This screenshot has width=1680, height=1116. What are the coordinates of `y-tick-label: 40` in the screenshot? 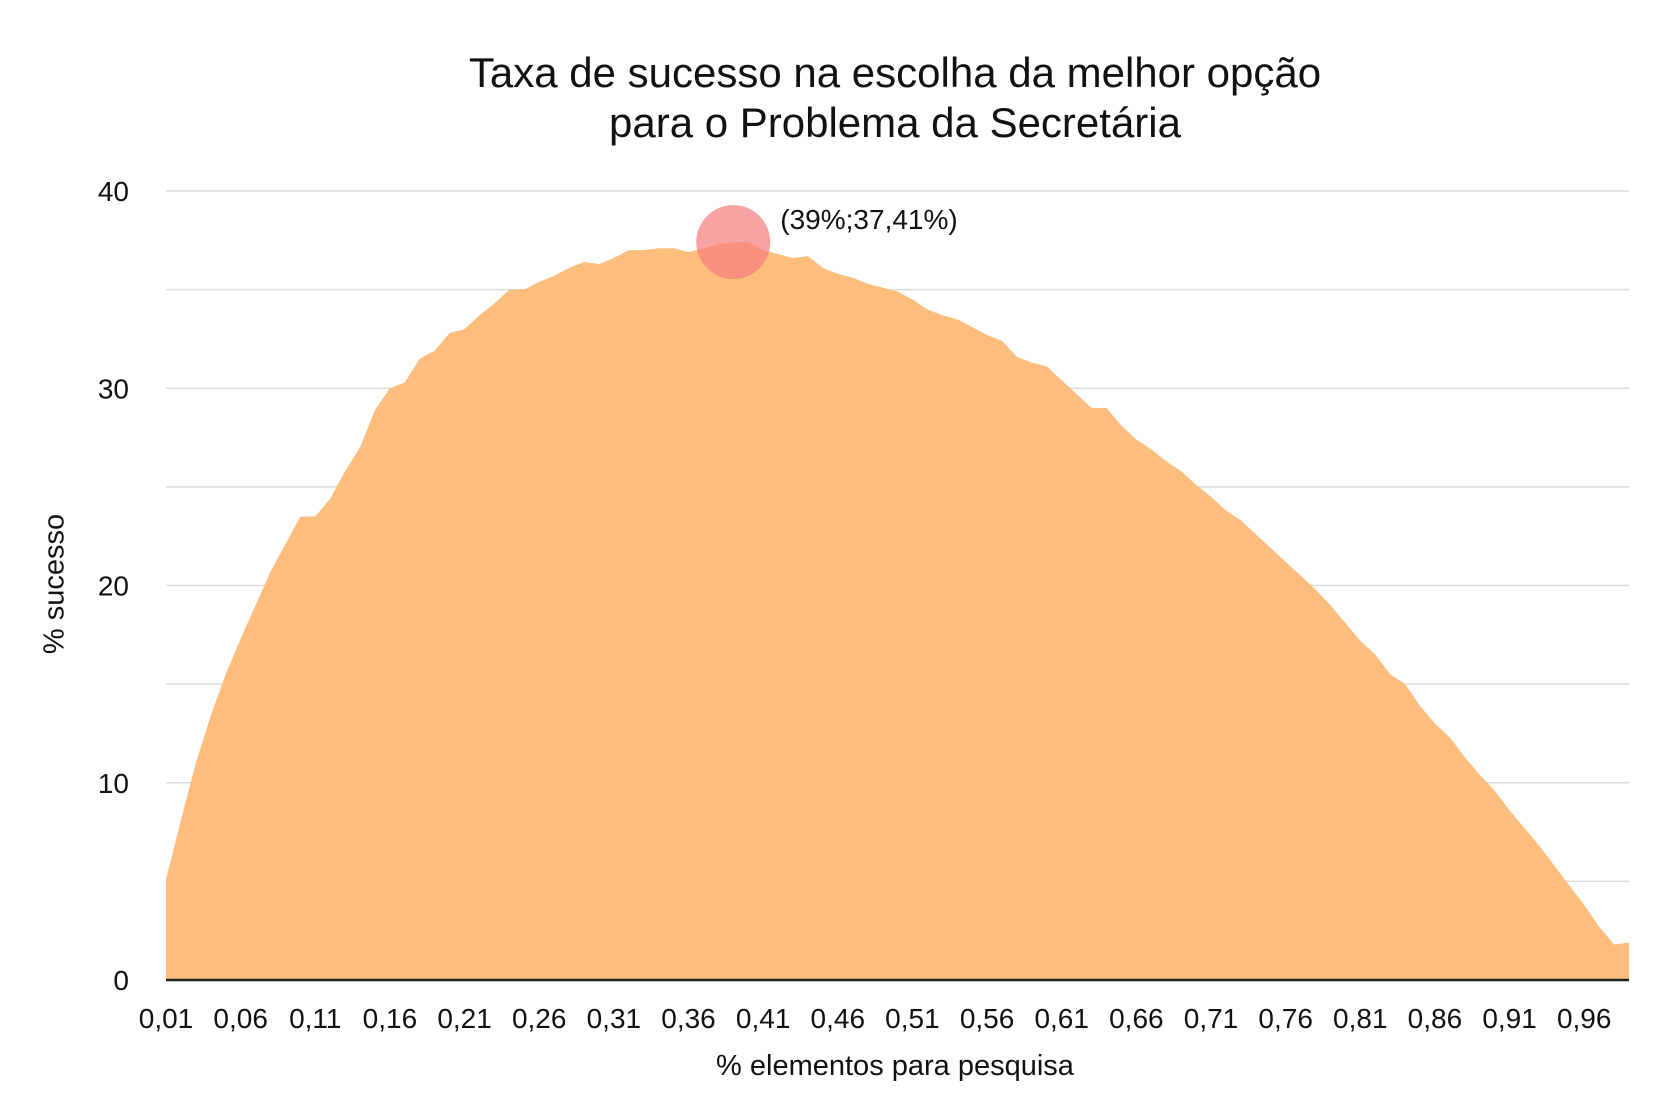 It's located at (113, 191).